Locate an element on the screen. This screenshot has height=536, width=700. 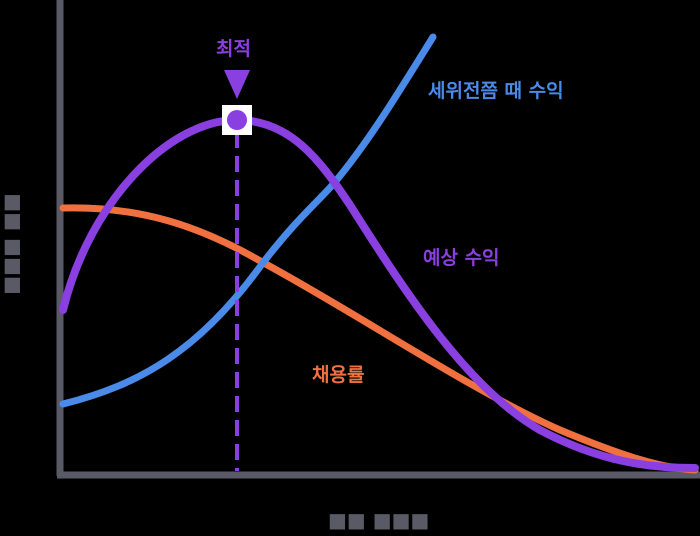
y-axis-title: ■■■ ■■ is located at coordinates (11, 244).